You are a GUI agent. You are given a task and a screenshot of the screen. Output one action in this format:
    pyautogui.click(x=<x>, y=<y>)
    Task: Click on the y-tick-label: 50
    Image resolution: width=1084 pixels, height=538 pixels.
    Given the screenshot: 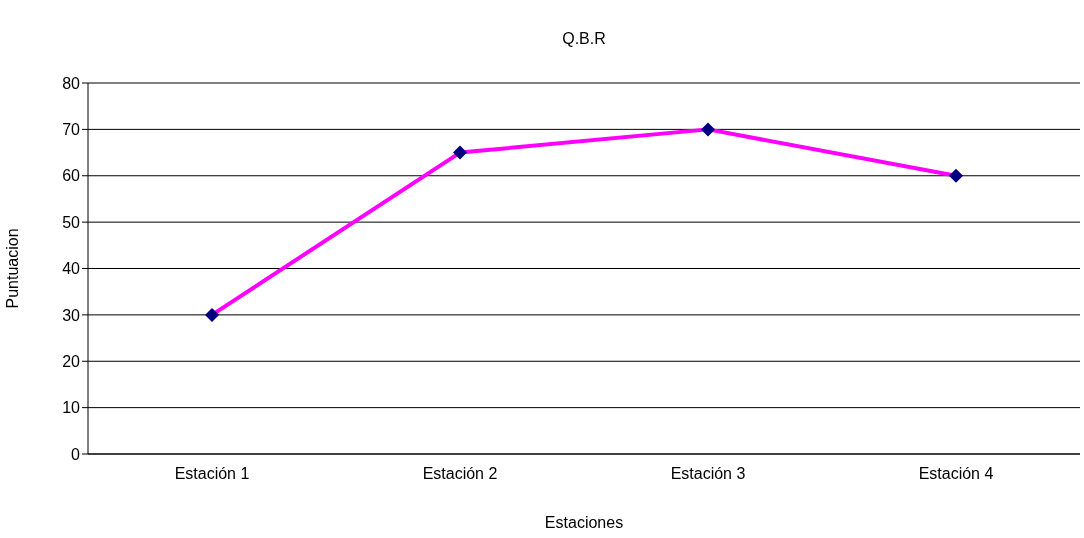 What is the action you would take?
    pyautogui.click(x=71, y=222)
    